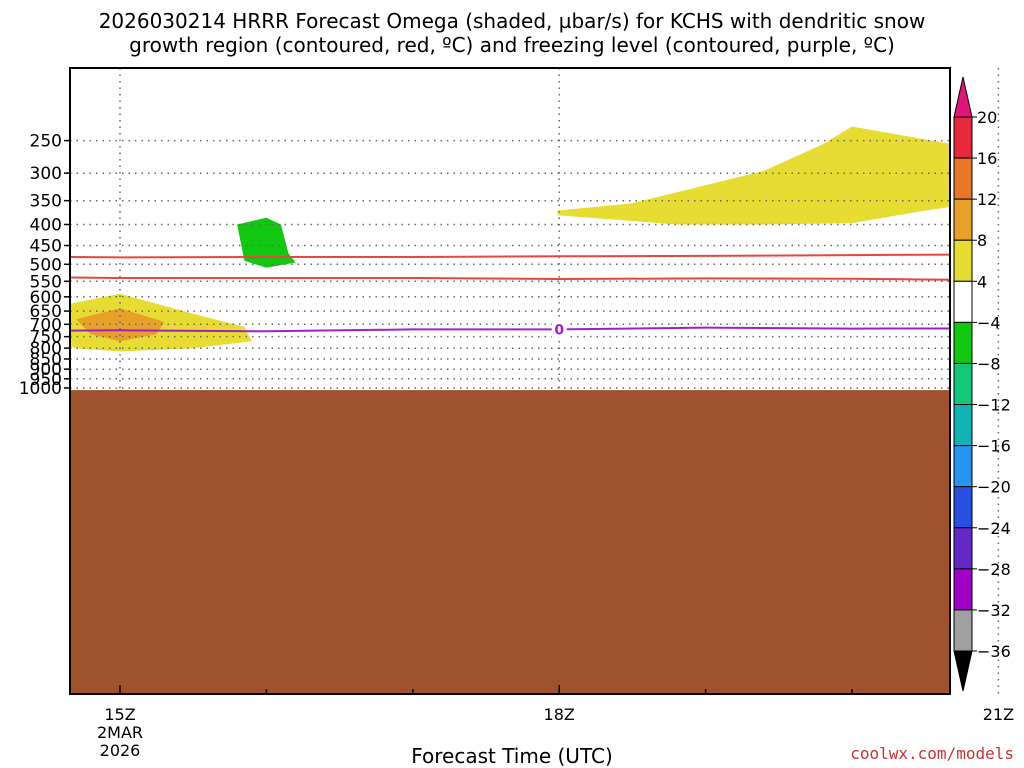 Image resolution: width=1024 pixels, height=768 pixels. What do you see at coordinates (989, 322) in the screenshot?
I see `colorbar-label--4: −4` at bounding box center [989, 322].